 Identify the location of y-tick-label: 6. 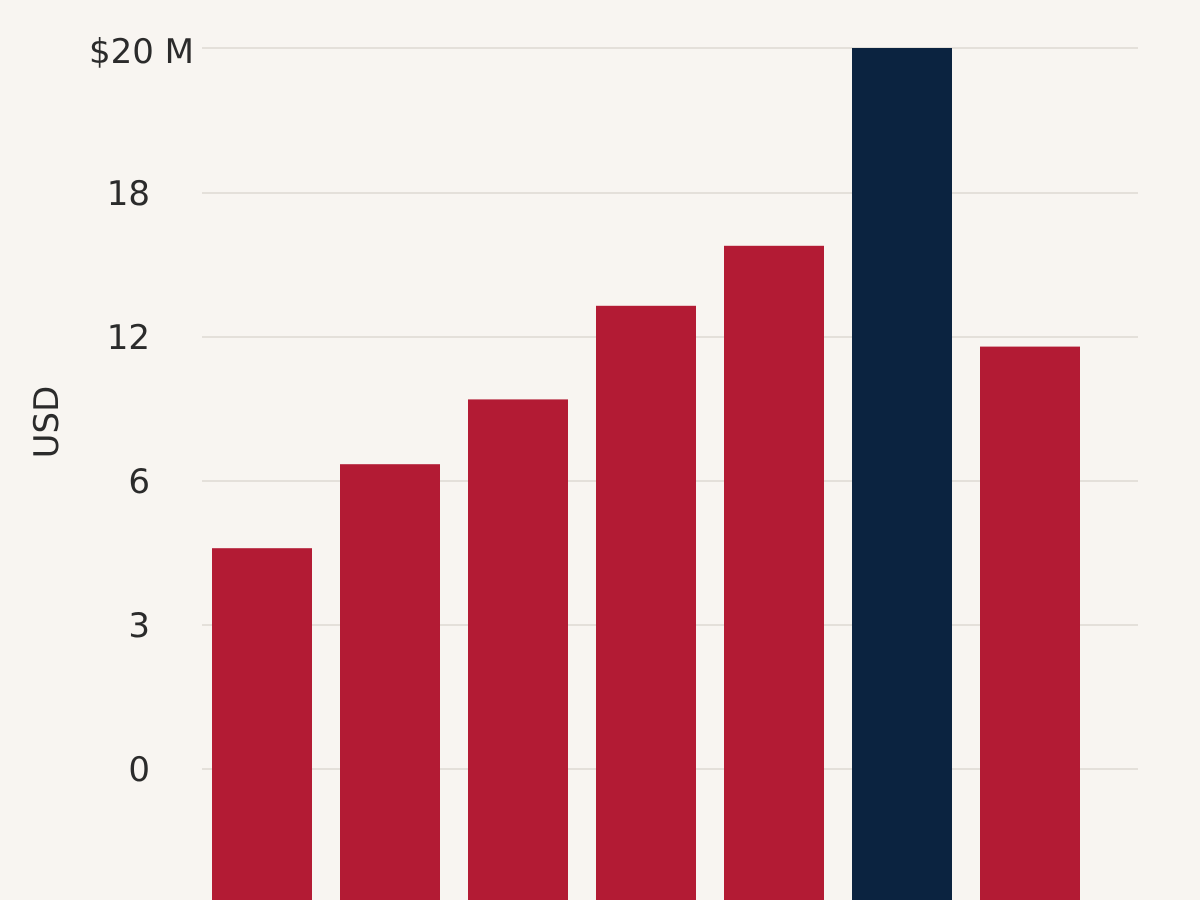
(139, 482).